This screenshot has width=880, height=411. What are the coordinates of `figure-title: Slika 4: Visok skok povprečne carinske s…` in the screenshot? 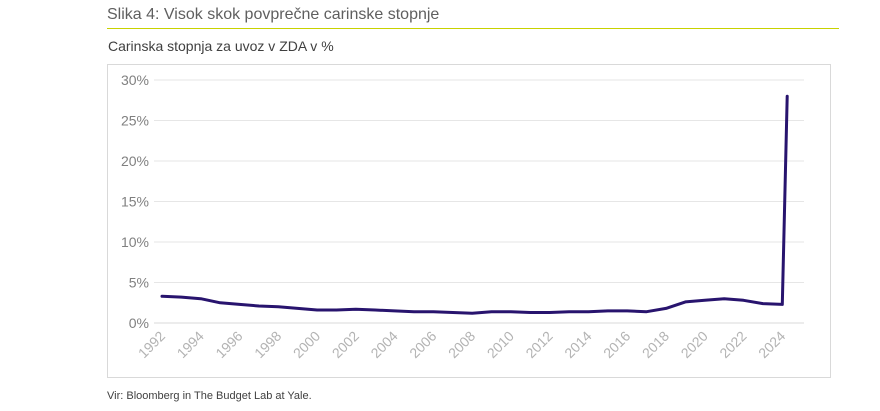 It's located at (273, 14).